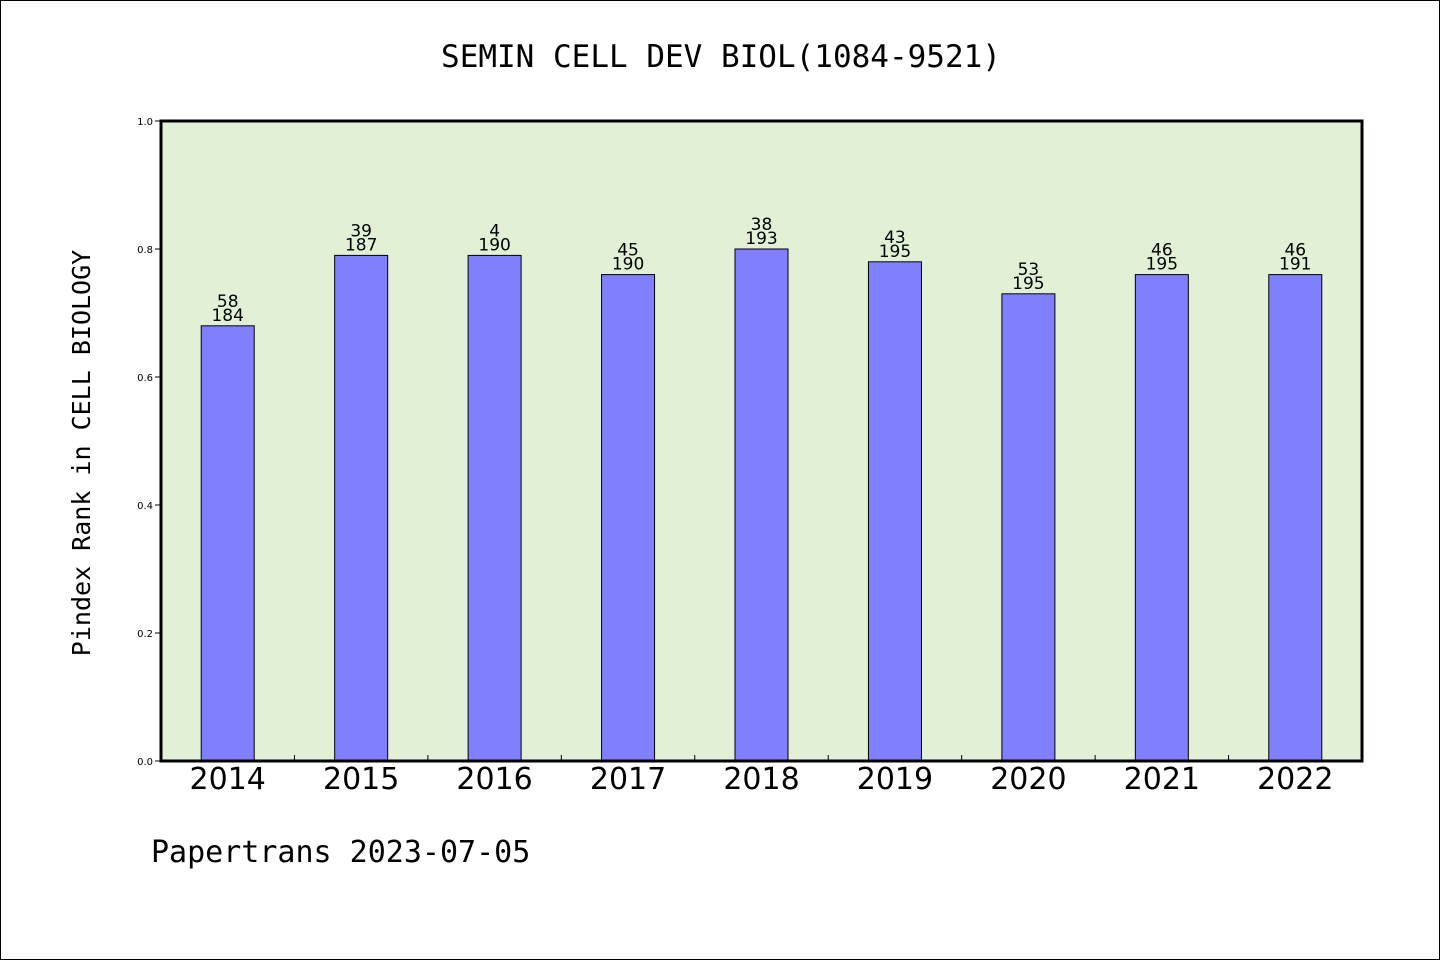 Image resolution: width=1440 pixels, height=960 pixels. I want to click on data-label-rank: 4, so click(494, 231).